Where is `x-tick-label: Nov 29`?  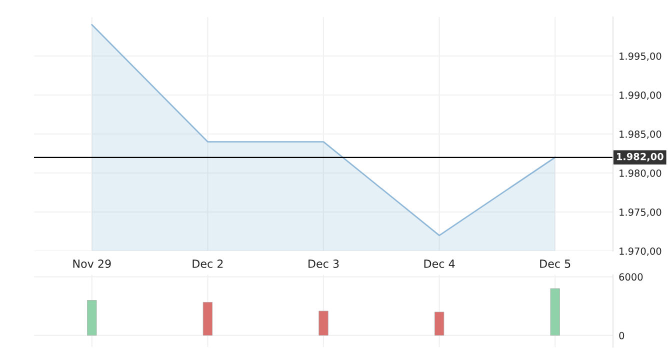
x-tick-label: Nov 29 is located at coordinates (92, 264).